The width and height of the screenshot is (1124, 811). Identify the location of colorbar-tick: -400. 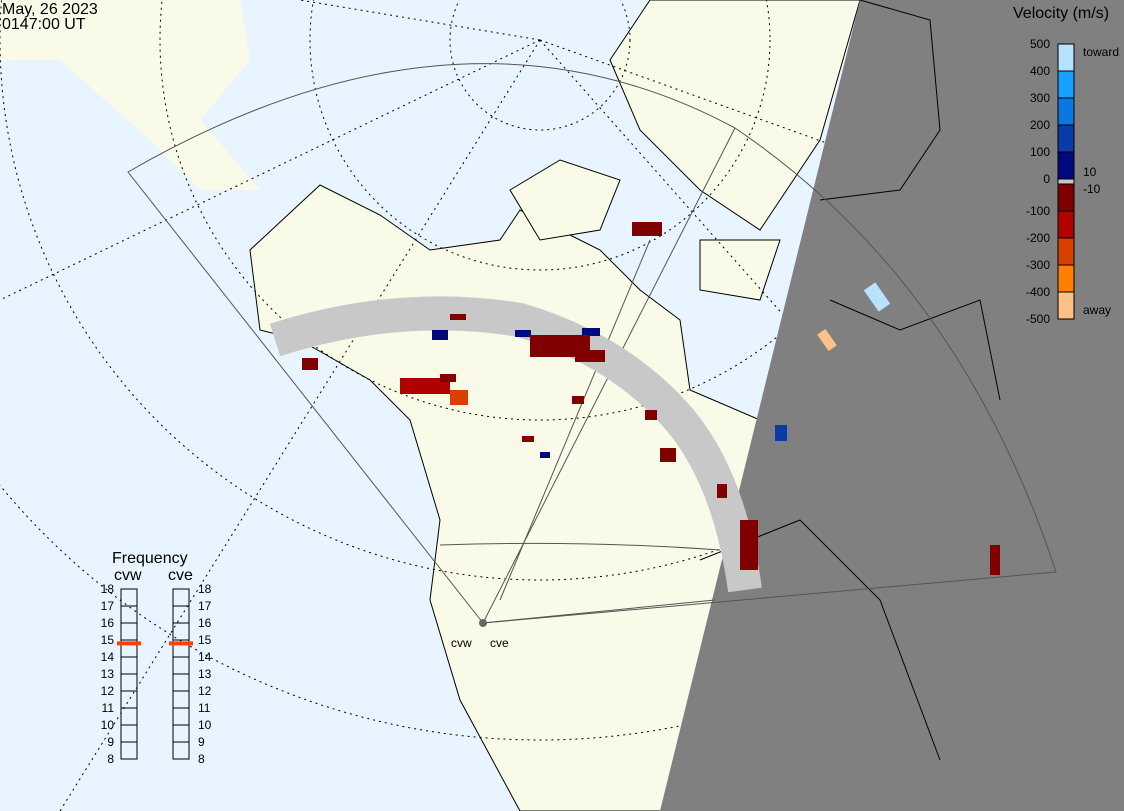
(1037, 292).